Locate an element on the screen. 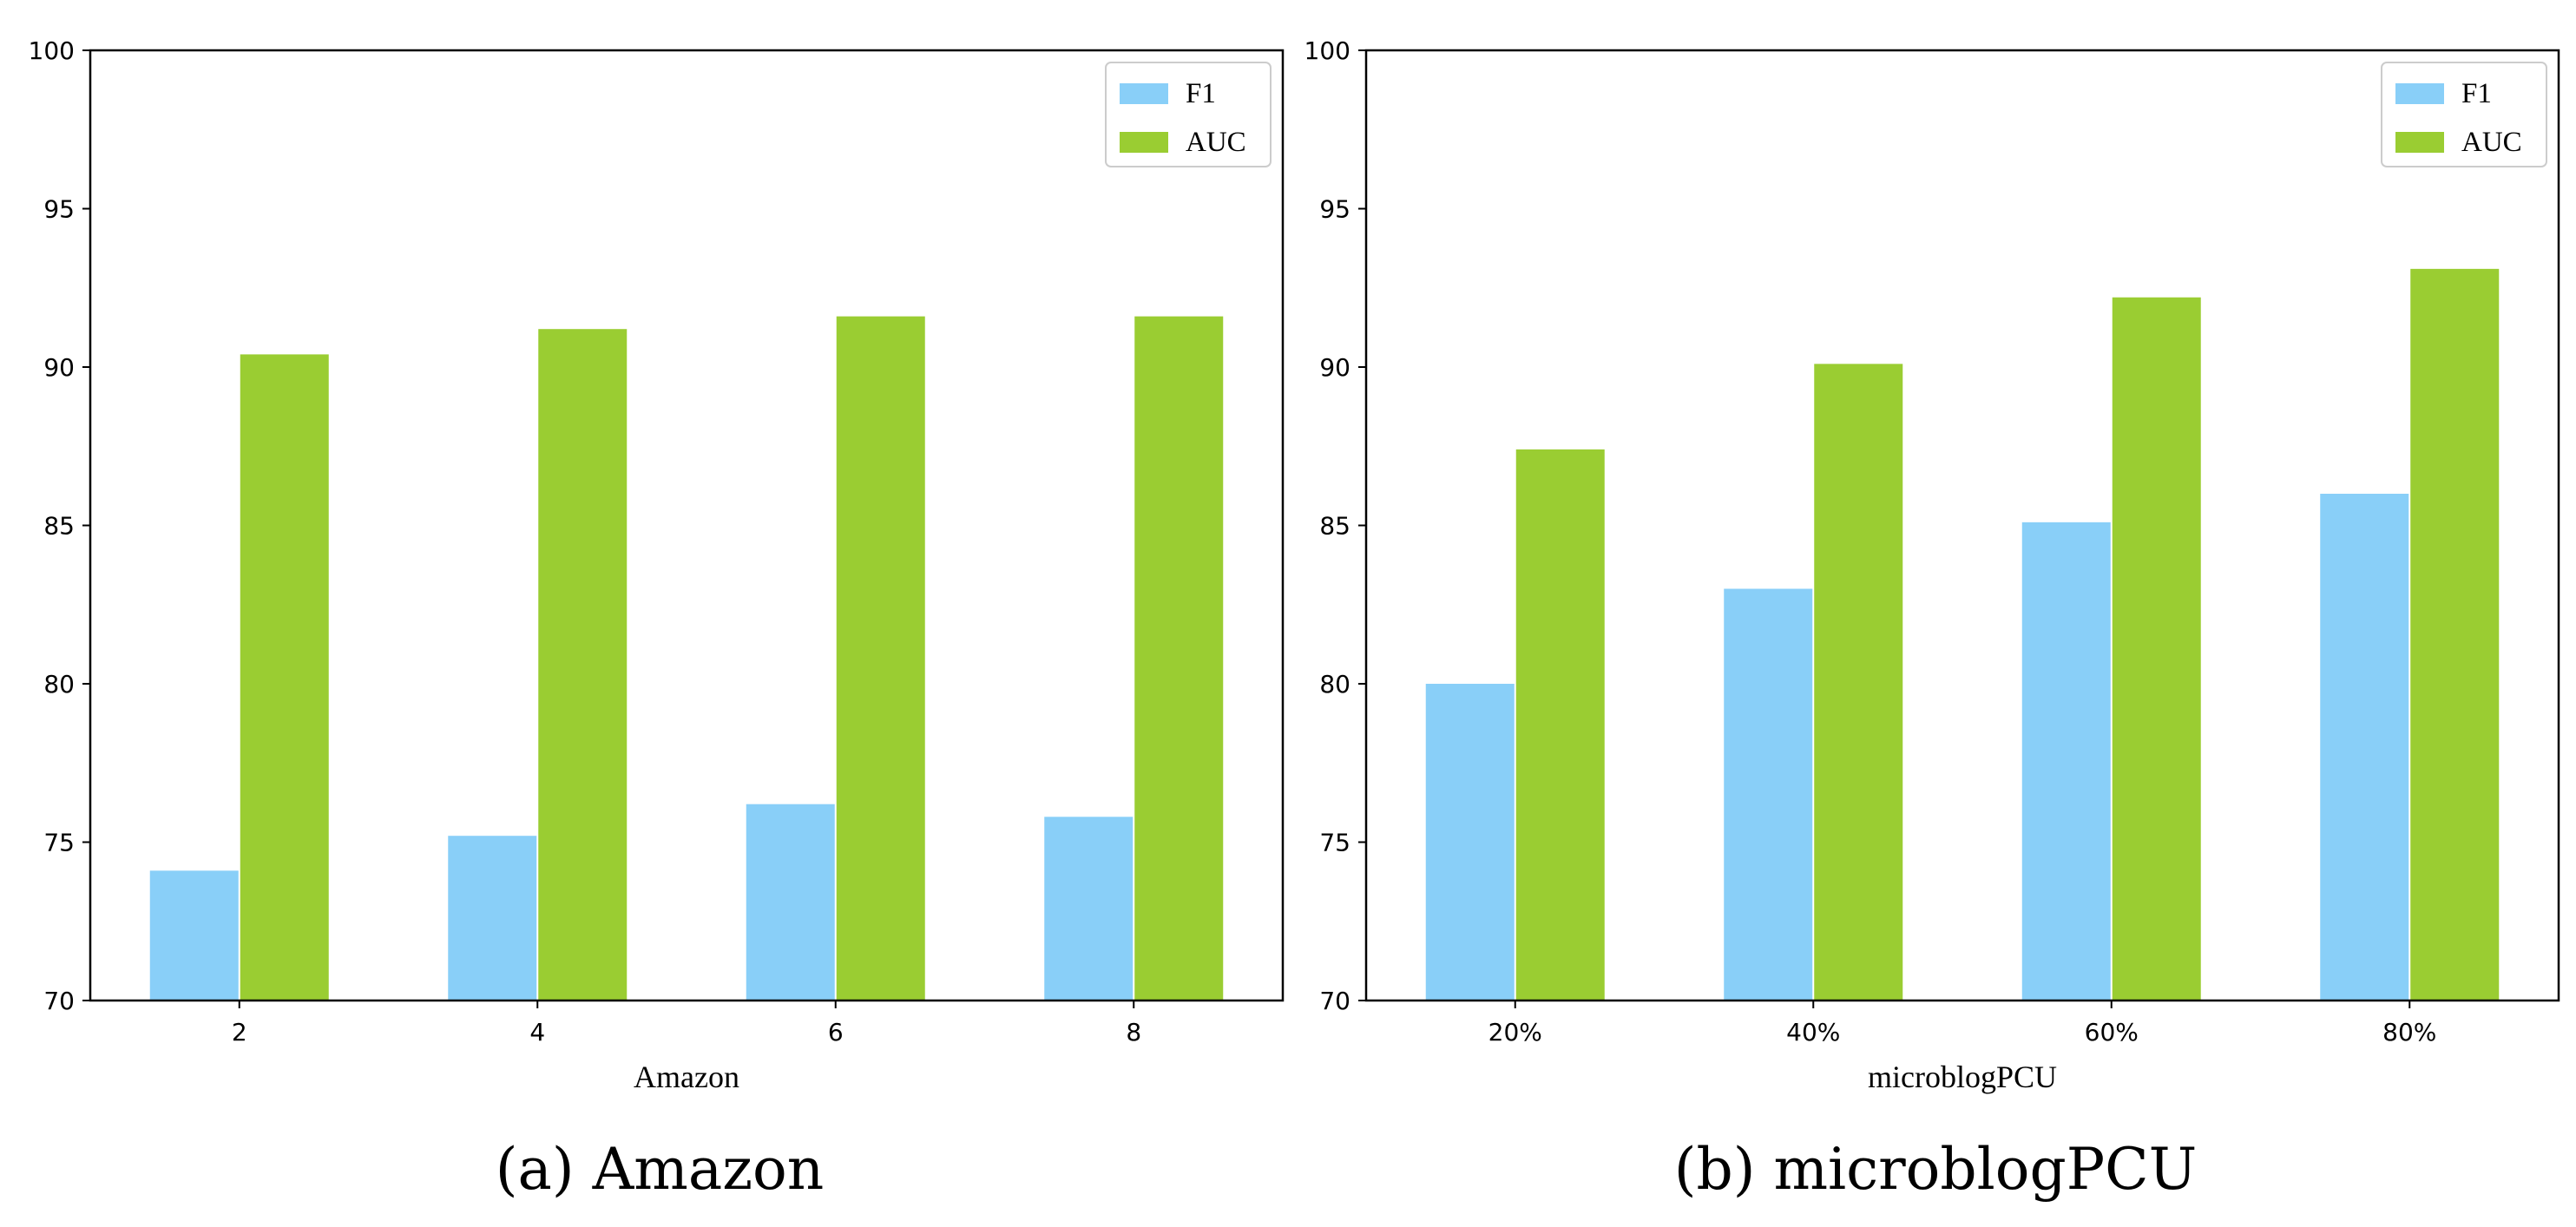 The width and height of the screenshot is (2576, 1227). panel-caption: (b) microblogPCU is located at coordinates (1936, 1170).